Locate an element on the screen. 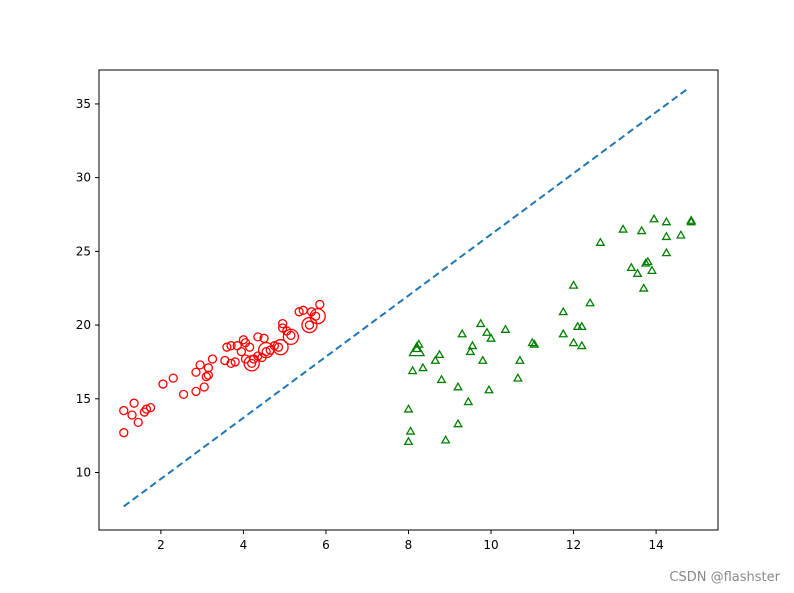 This screenshot has height=593, width=794. x-tick-label: 4 is located at coordinates (244, 545).